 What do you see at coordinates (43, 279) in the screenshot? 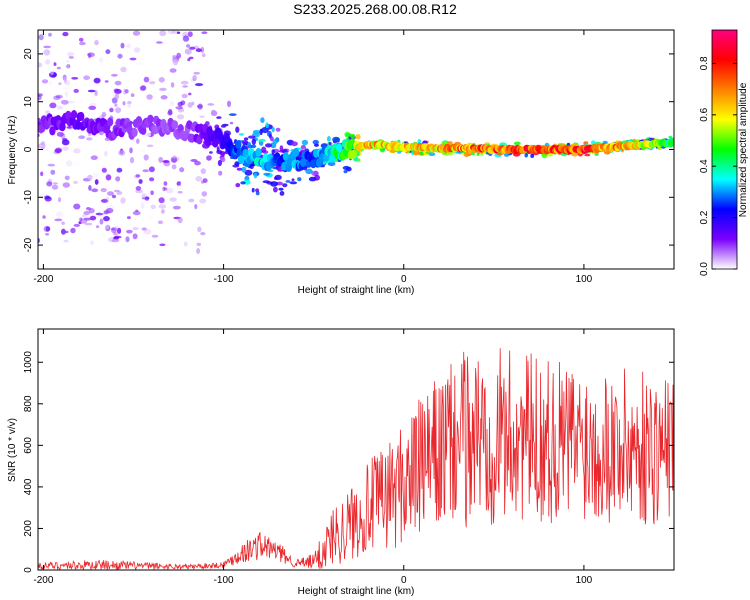
I see `x-tick-label: -200` at bounding box center [43, 279].